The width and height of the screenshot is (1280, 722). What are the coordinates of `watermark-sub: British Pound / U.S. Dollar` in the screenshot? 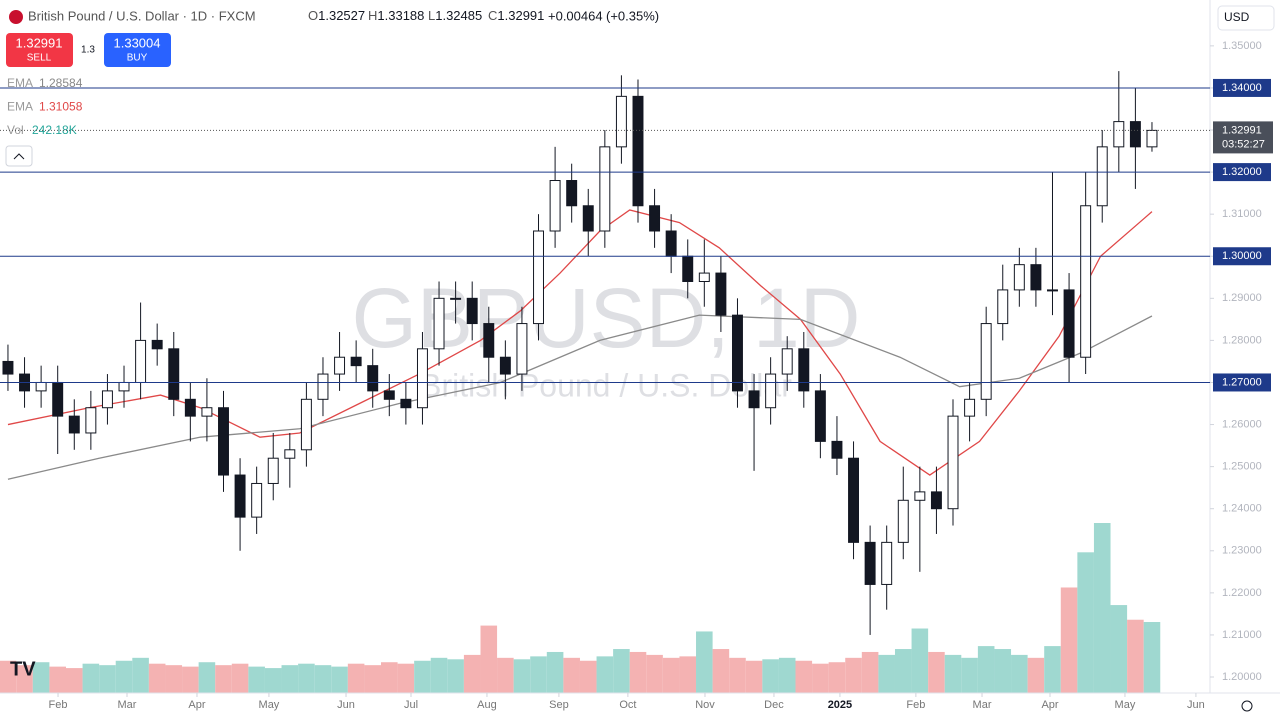 It's located at (606, 385).